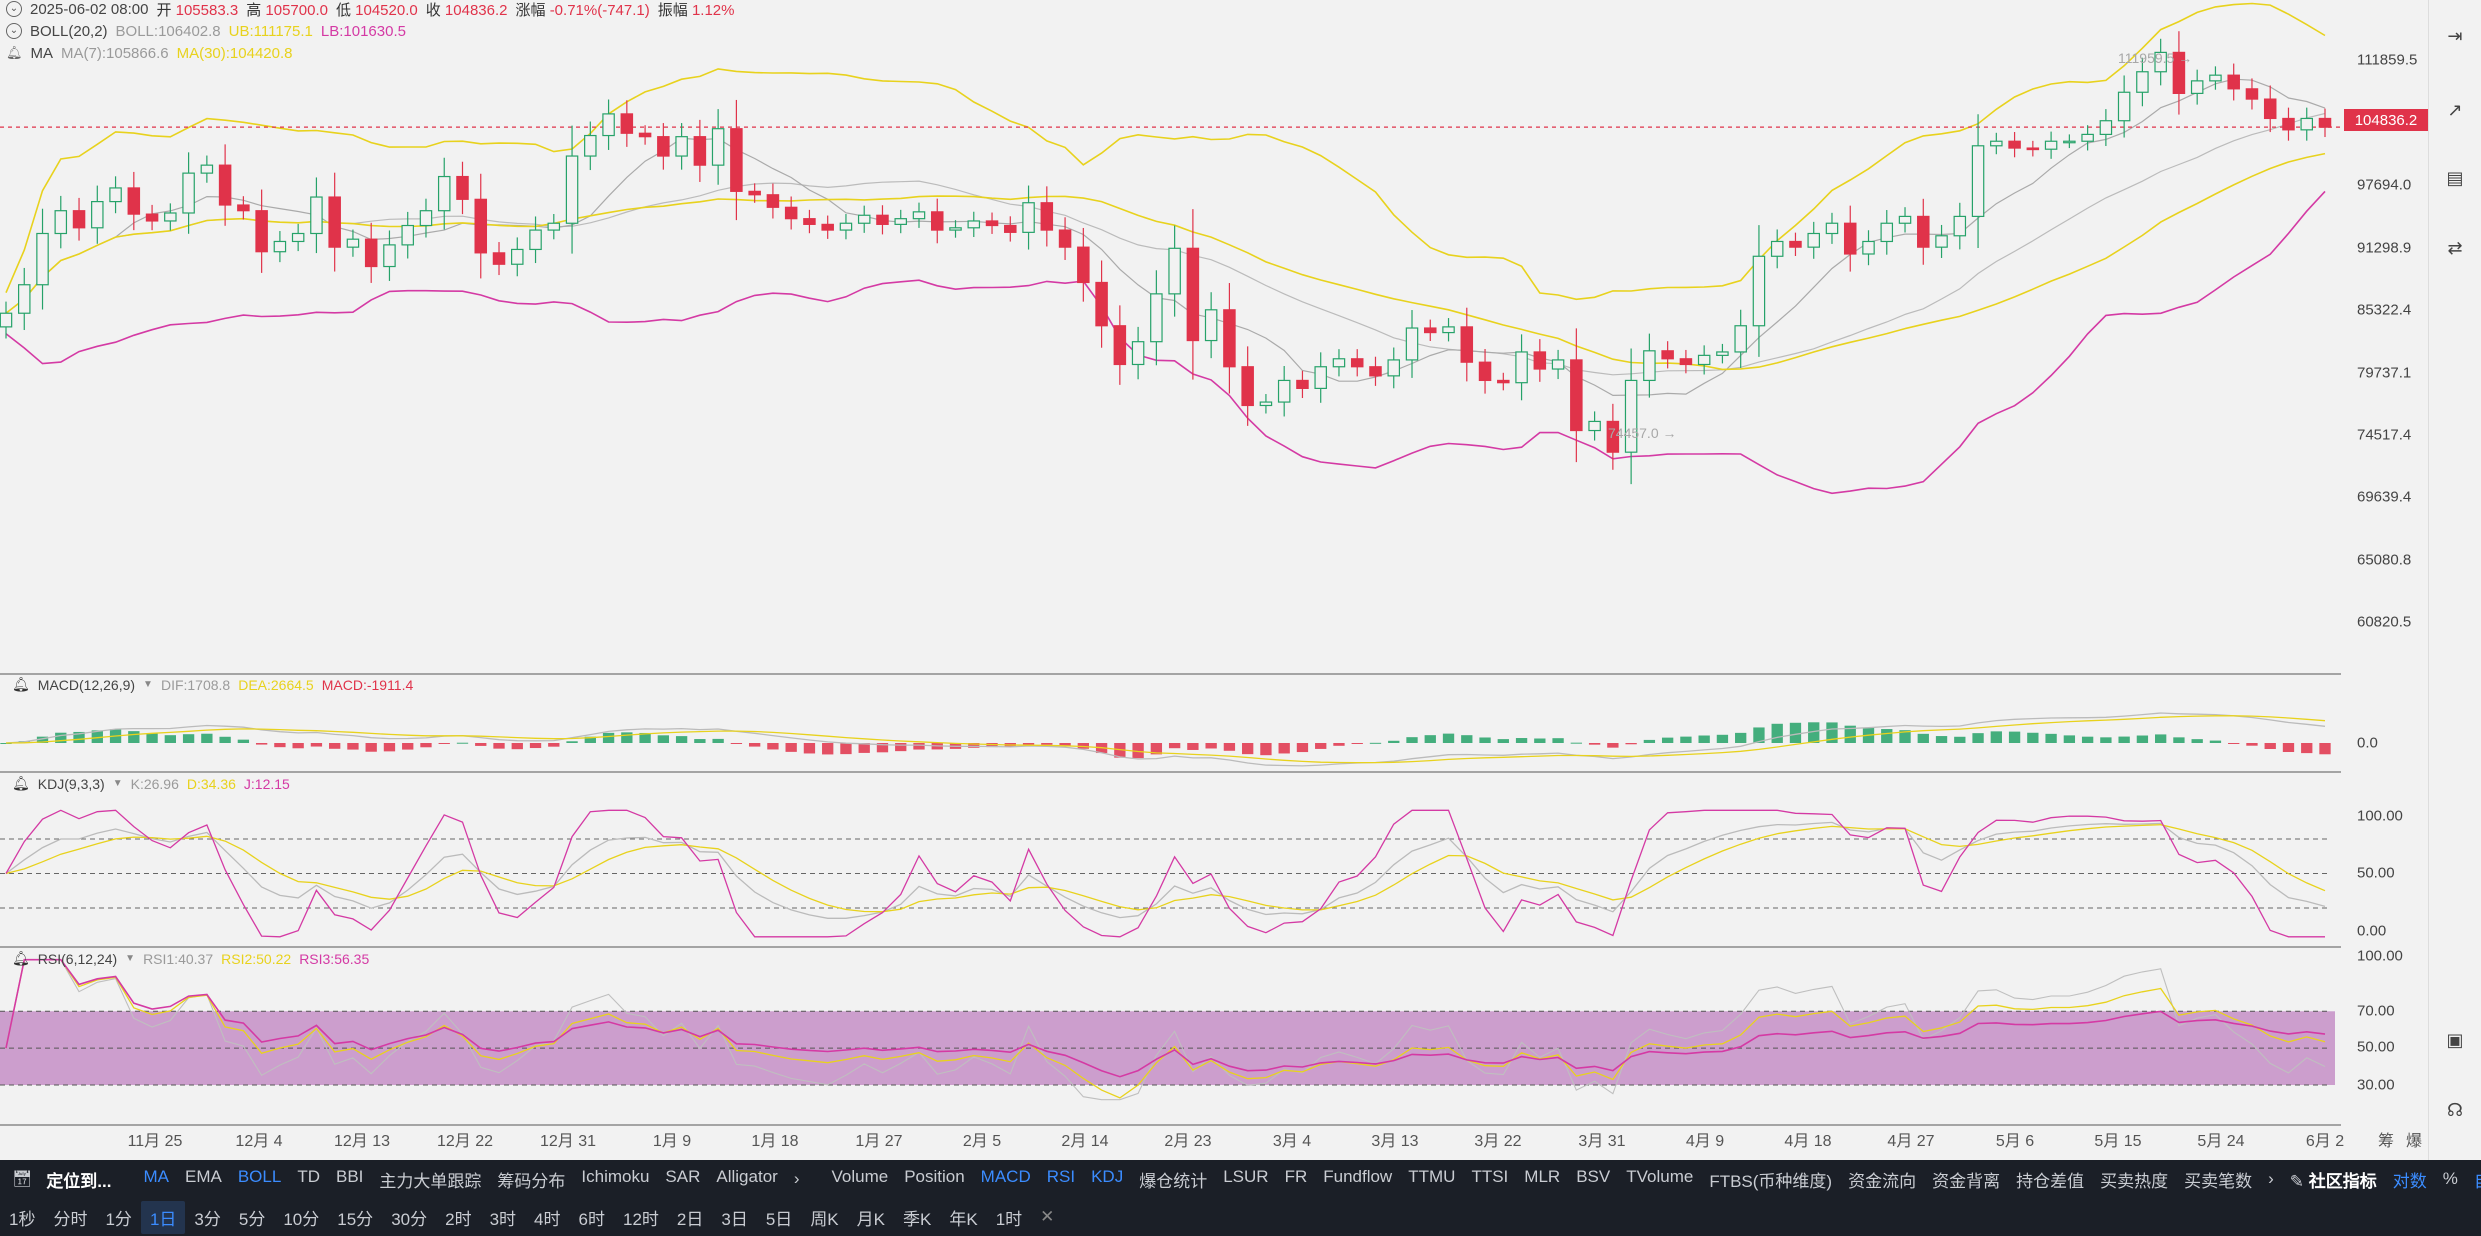 This screenshot has width=2481, height=1236. What do you see at coordinates (1432, 1176) in the screenshot?
I see `sub-indicator-9: TTMU` at bounding box center [1432, 1176].